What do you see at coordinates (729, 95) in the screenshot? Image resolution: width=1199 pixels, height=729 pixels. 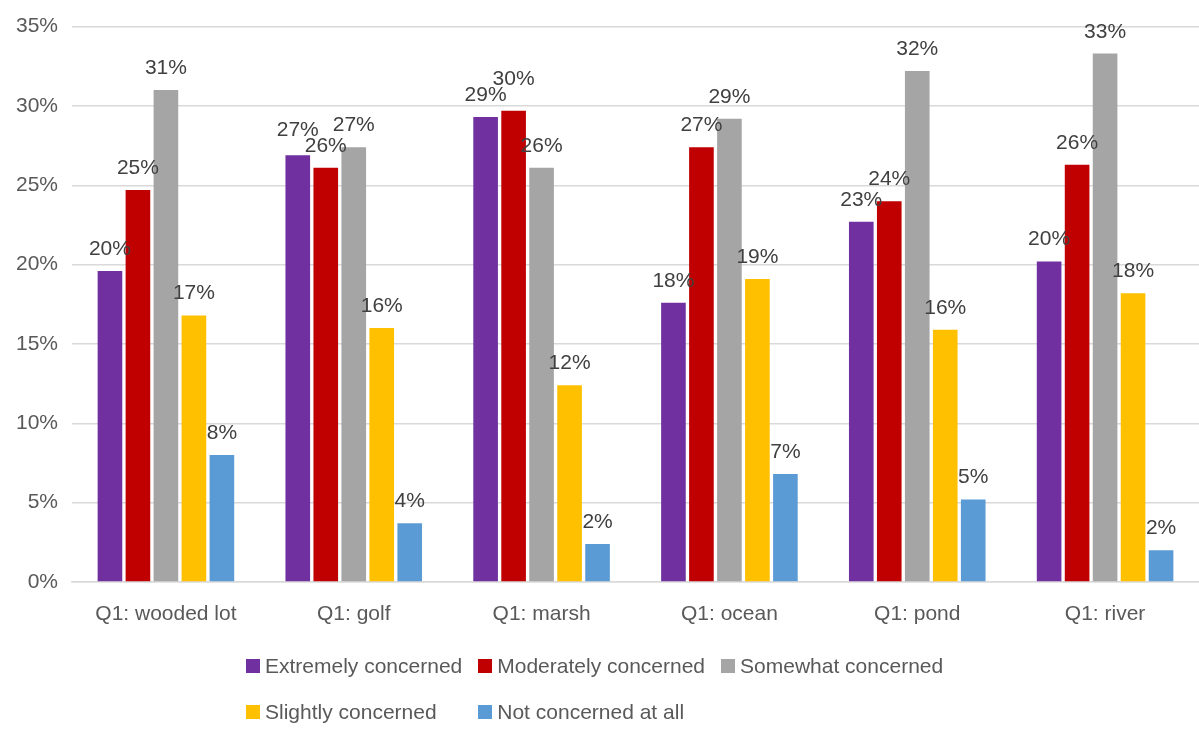 I see `data-label: 29%` at bounding box center [729, 95].